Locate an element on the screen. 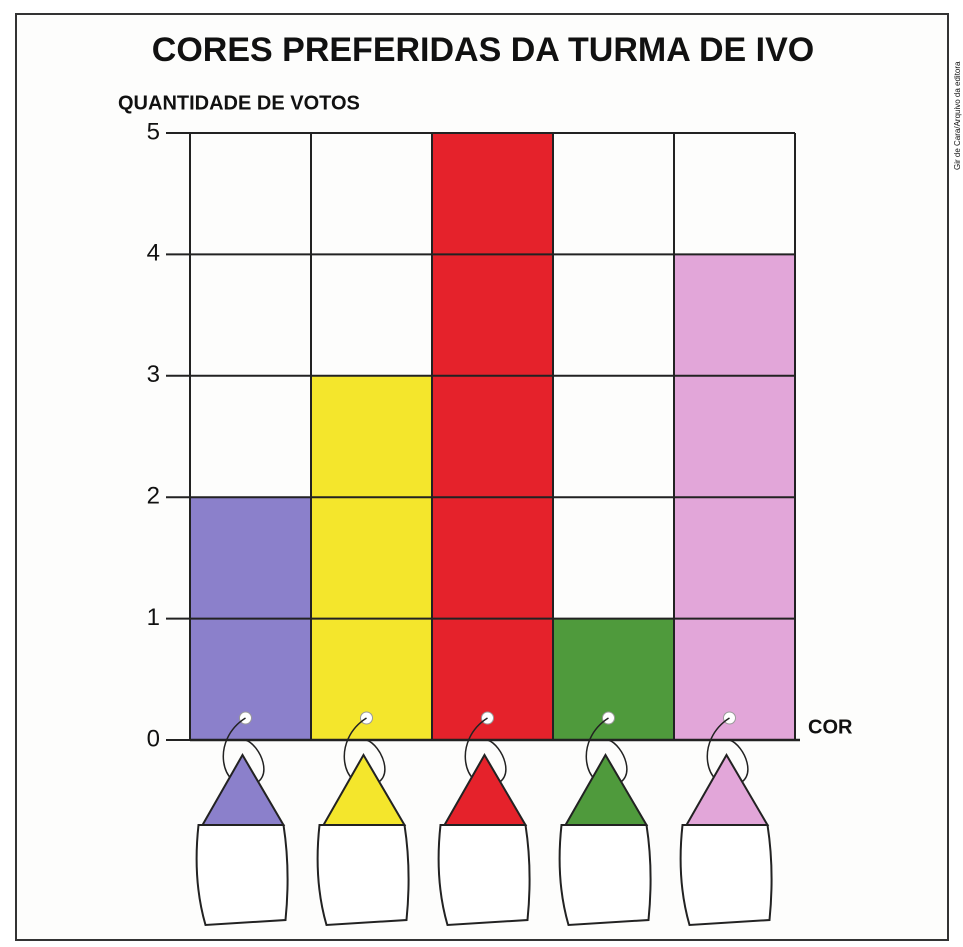  y-tick-label: 4 is located at coordinates (153, 253).